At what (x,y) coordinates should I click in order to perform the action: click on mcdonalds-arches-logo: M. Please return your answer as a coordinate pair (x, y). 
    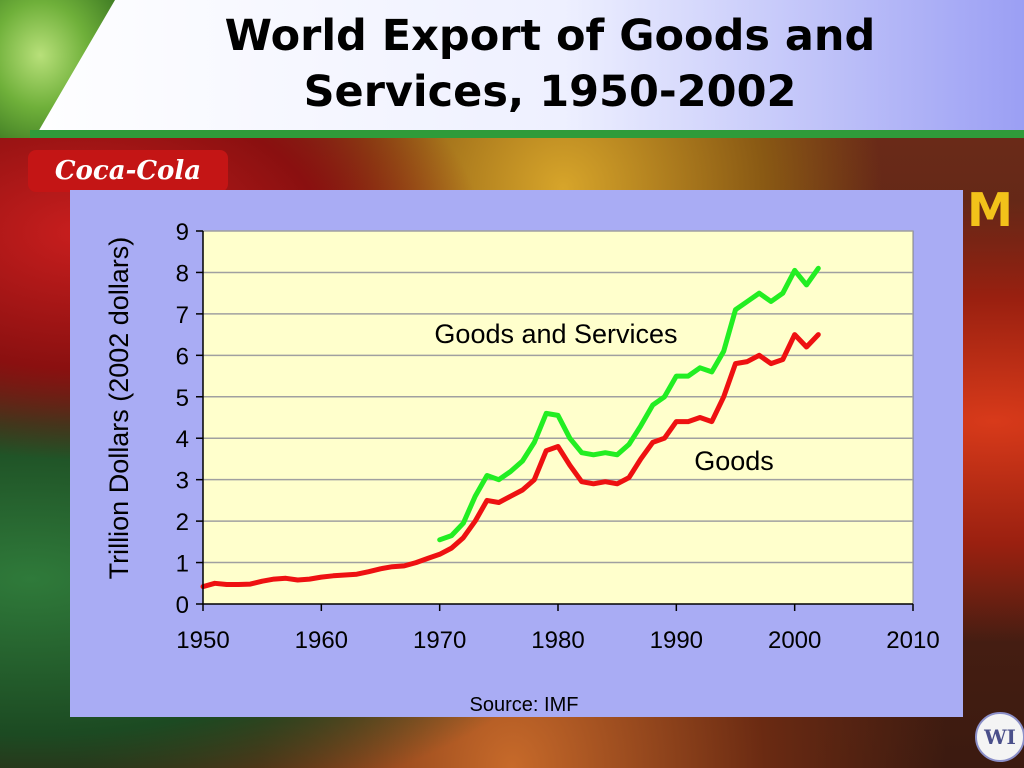
    Looking at the image, I should click on (990, 210).